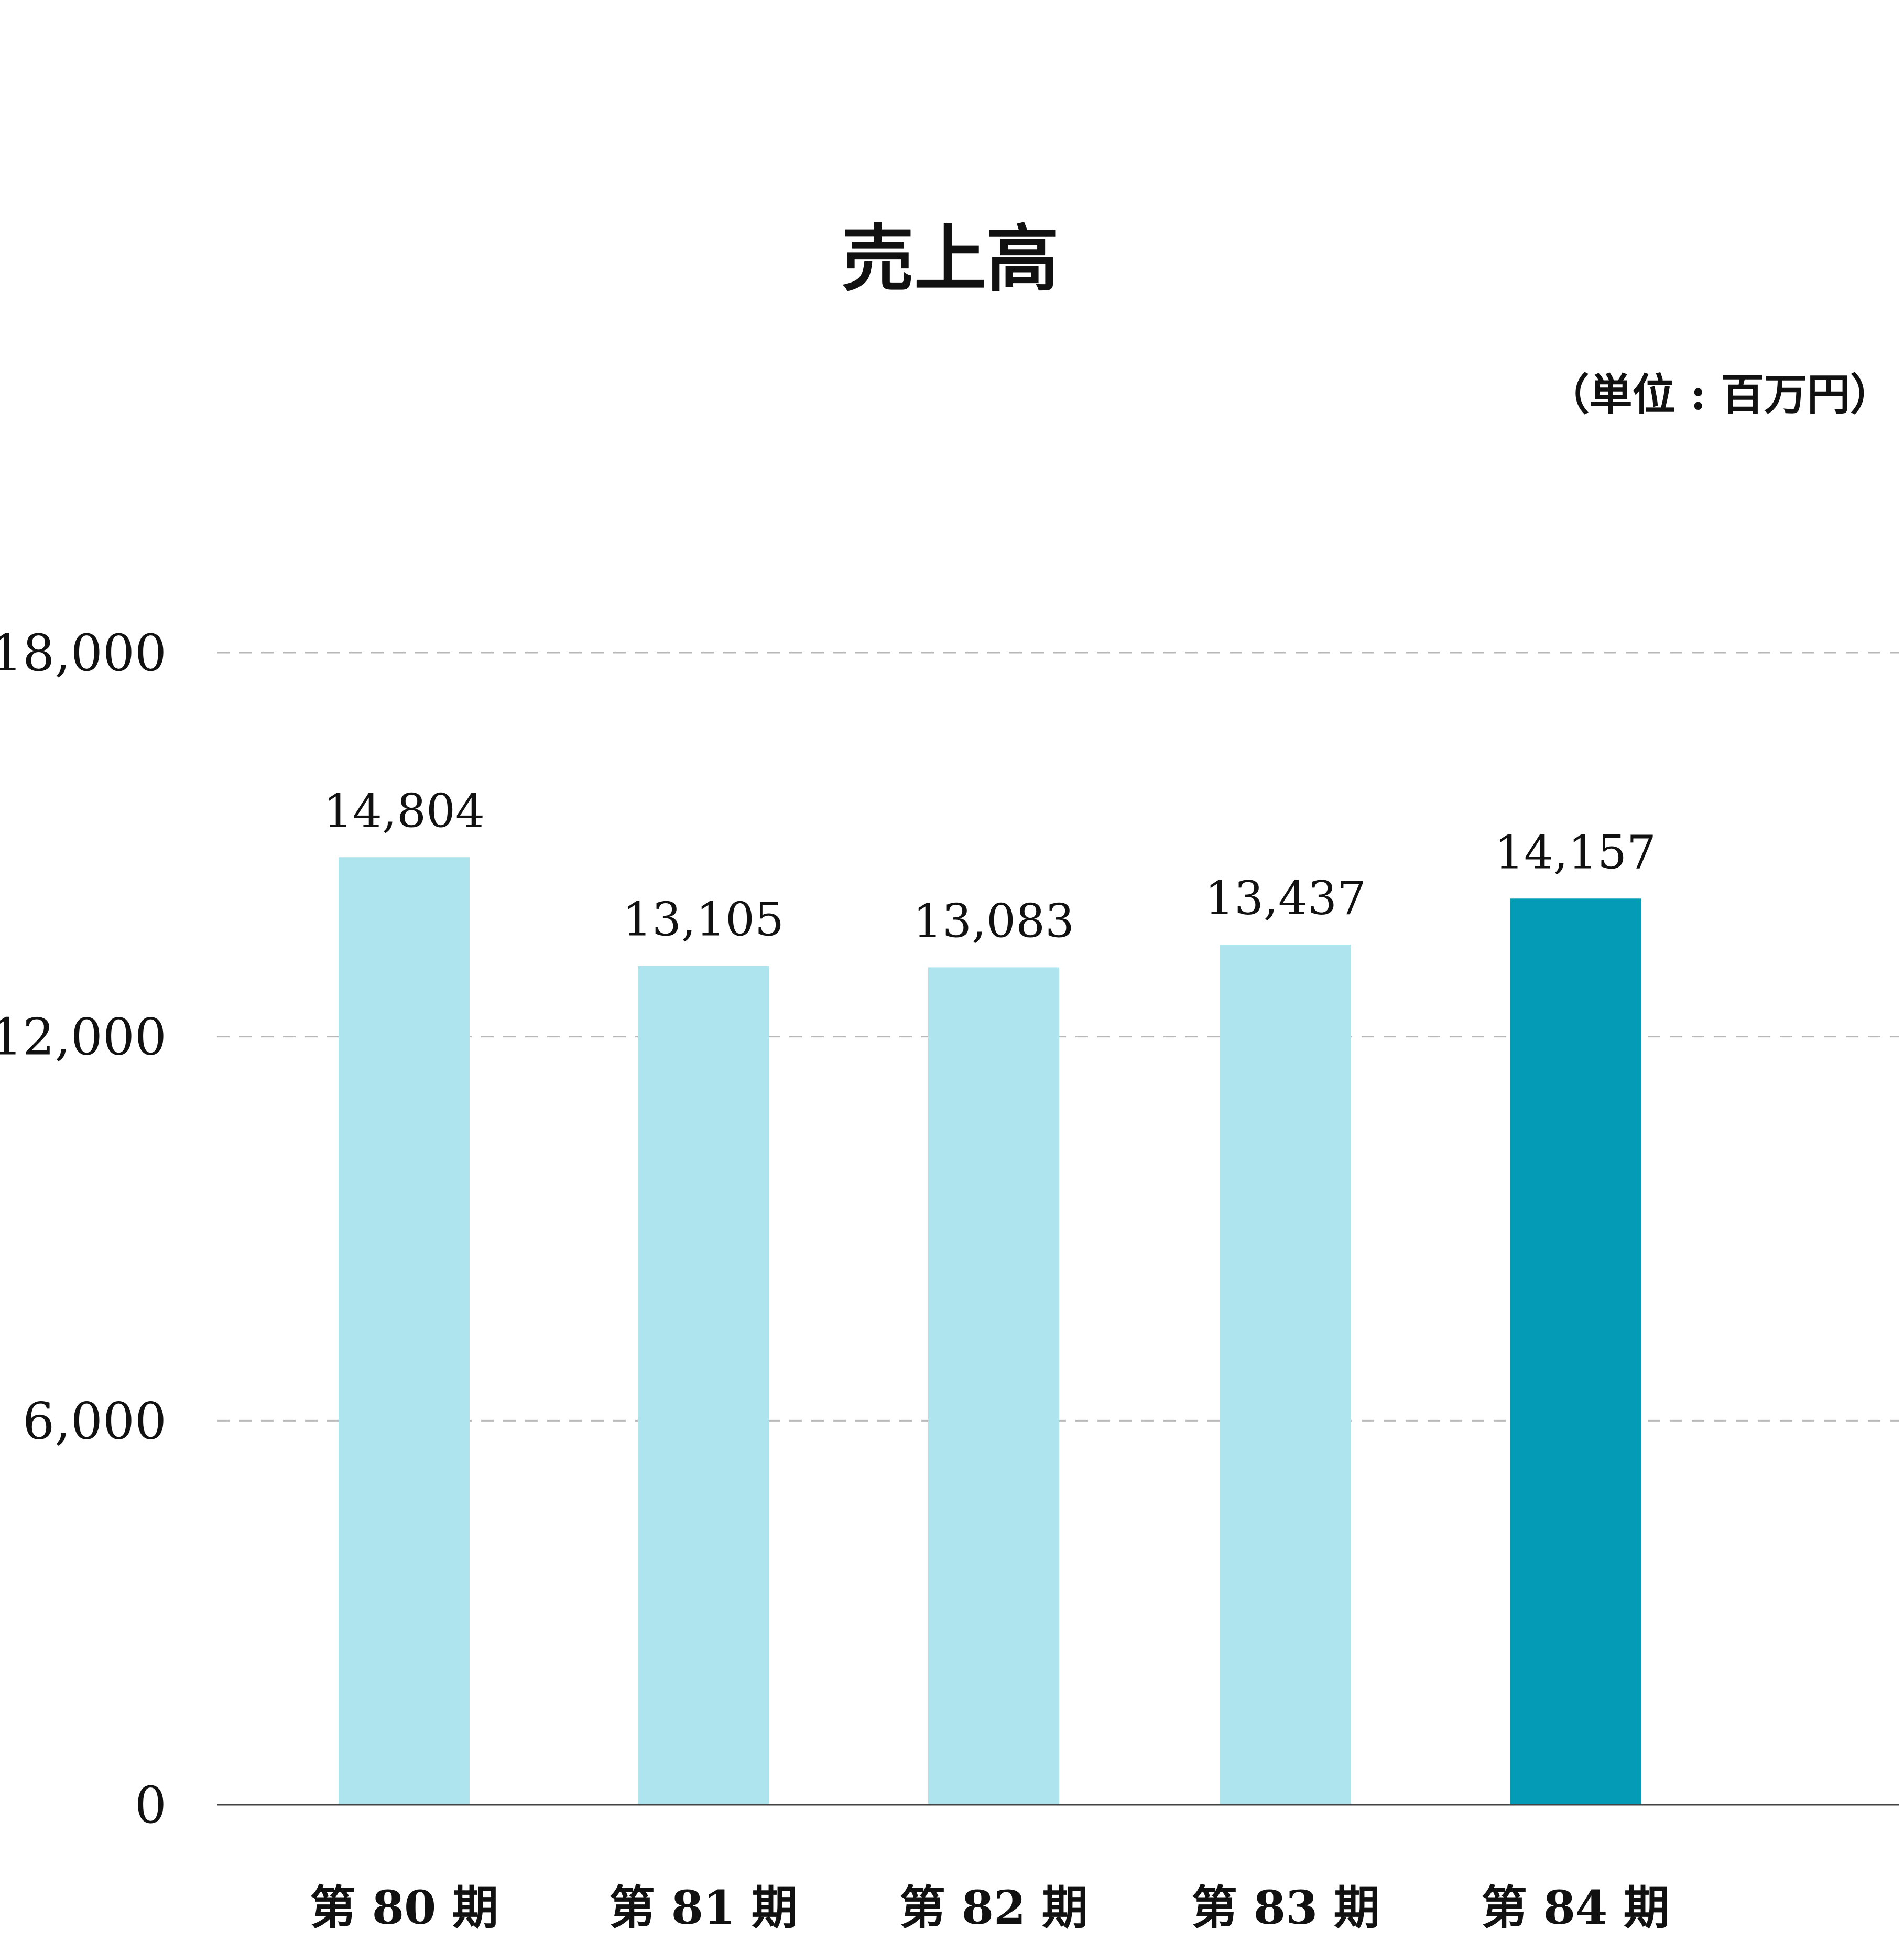  I want to click on x-tick-label: 第 81 期, so click(704, 1908).